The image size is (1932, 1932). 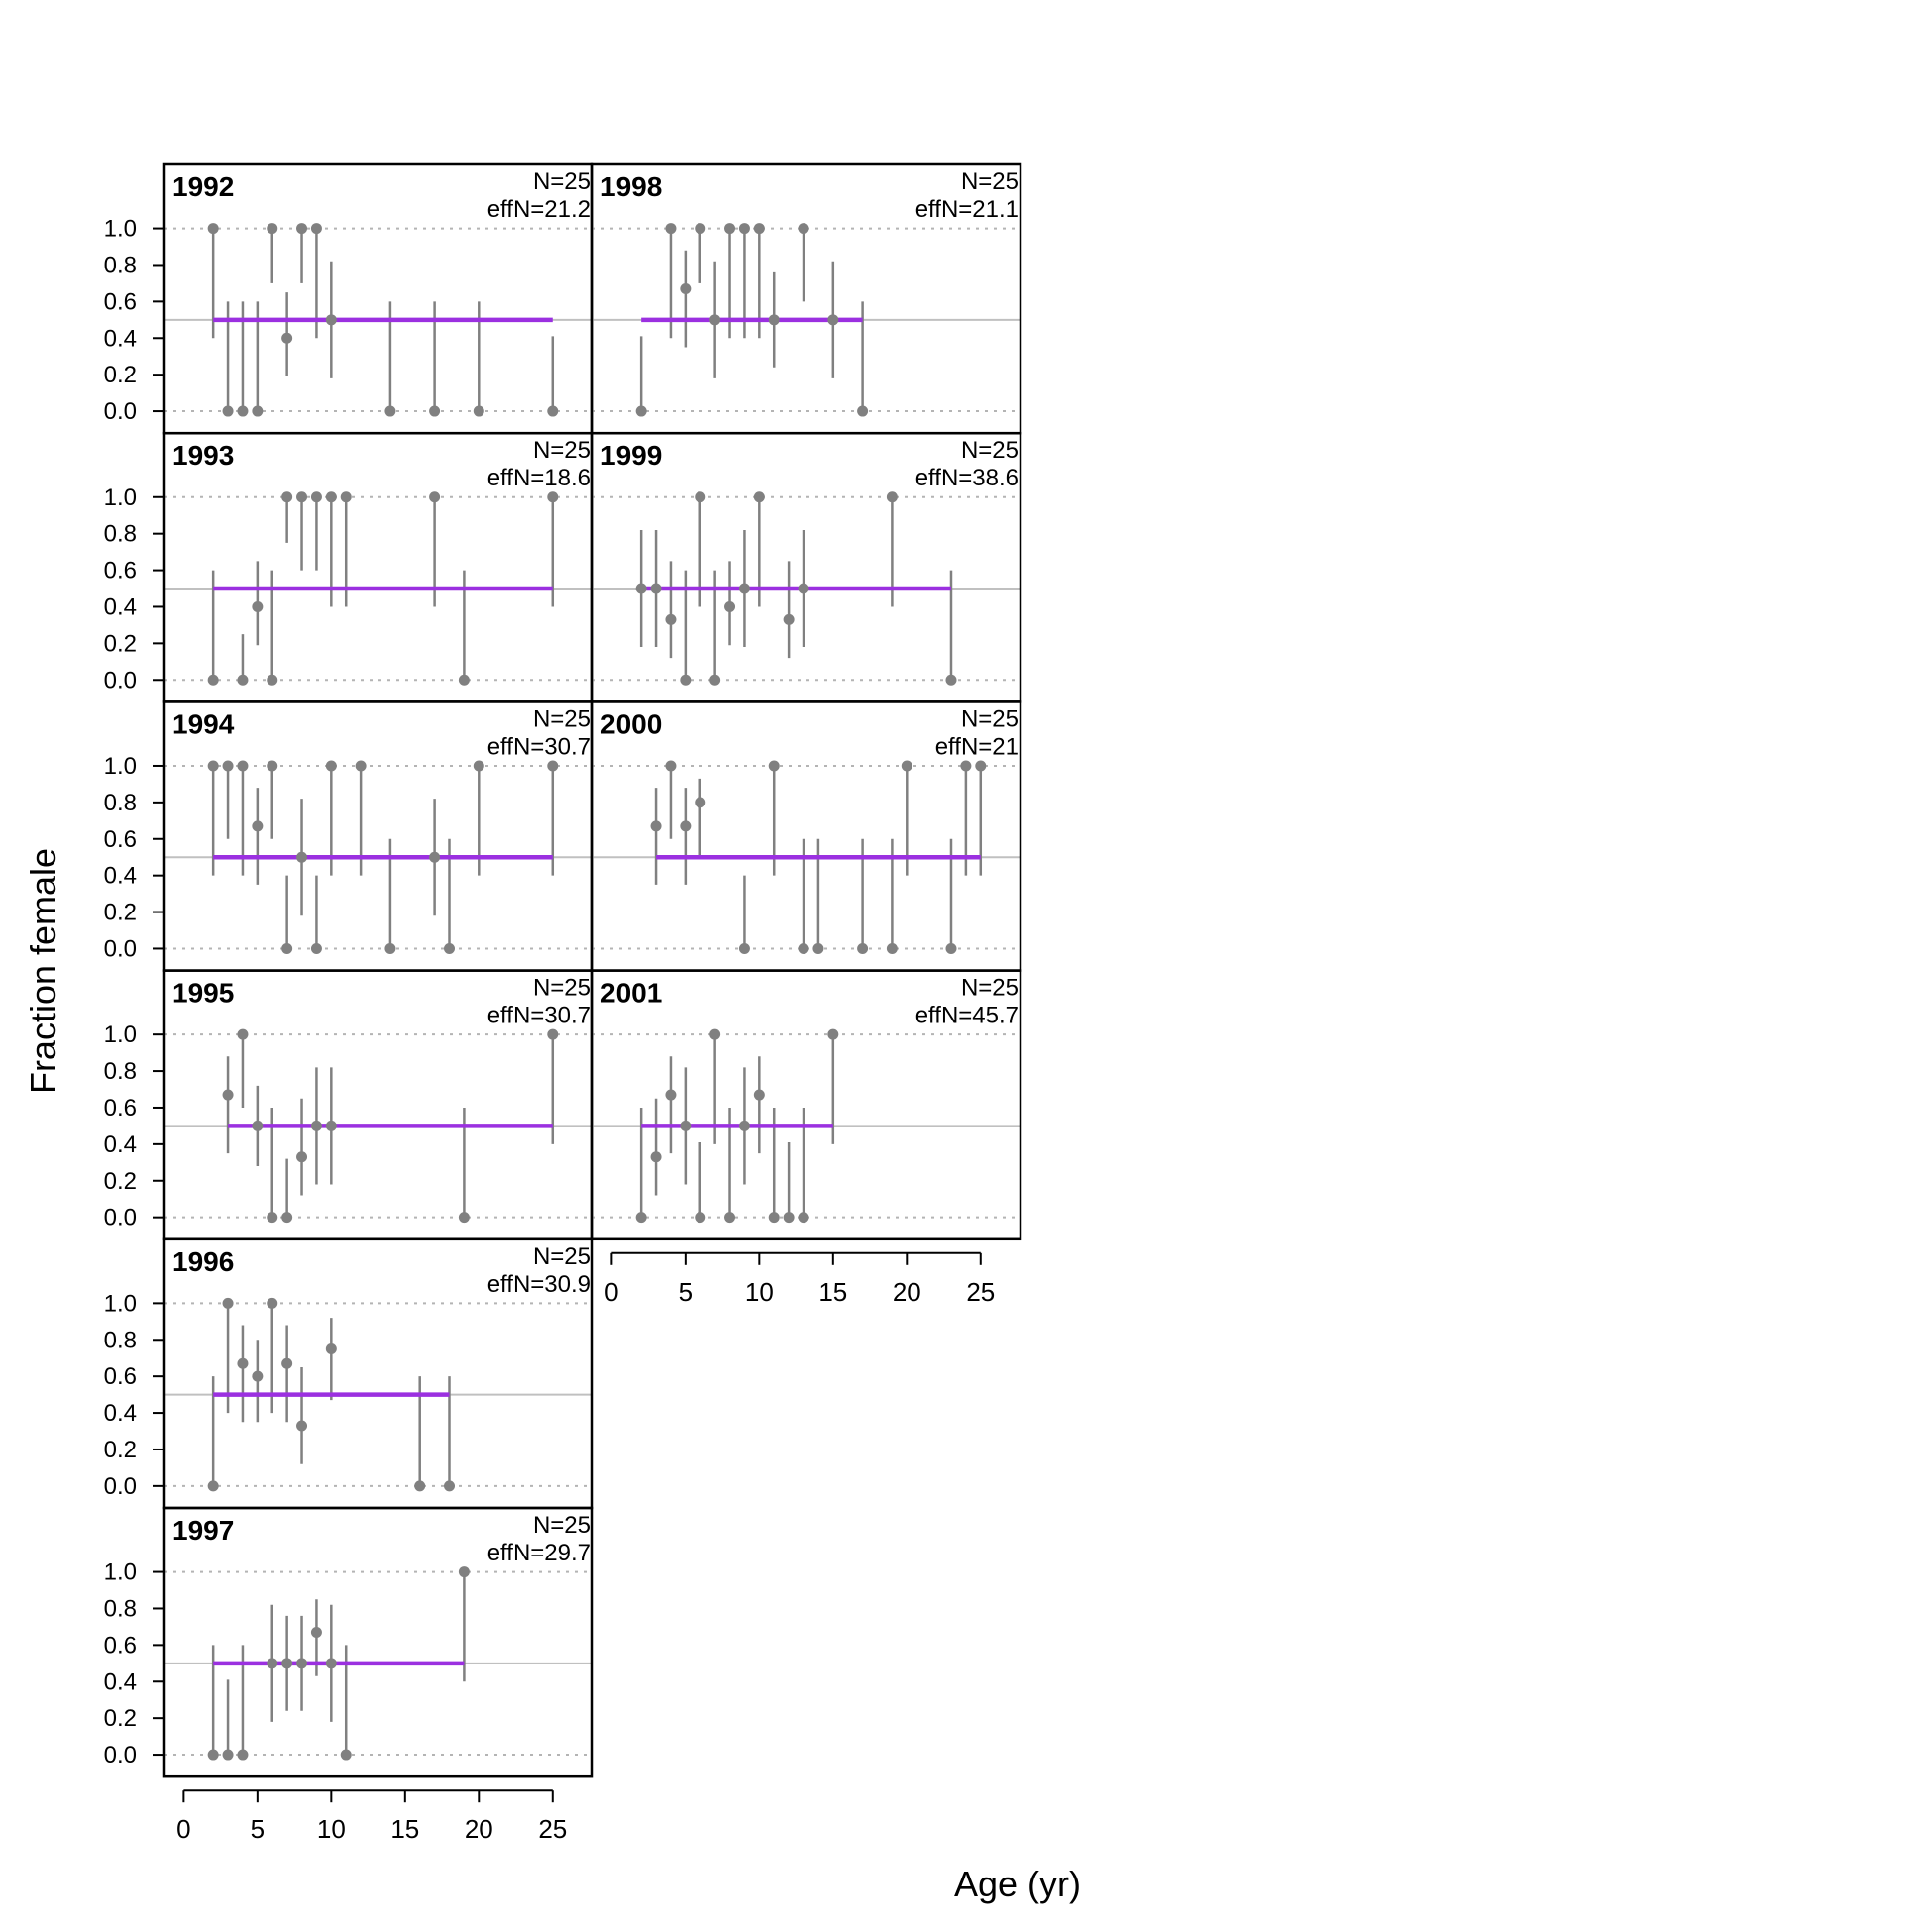 What do you see at coordinates (203, 993) in the screenshot?
I see `panel-year: 1995` at bounding box center [203, 993].